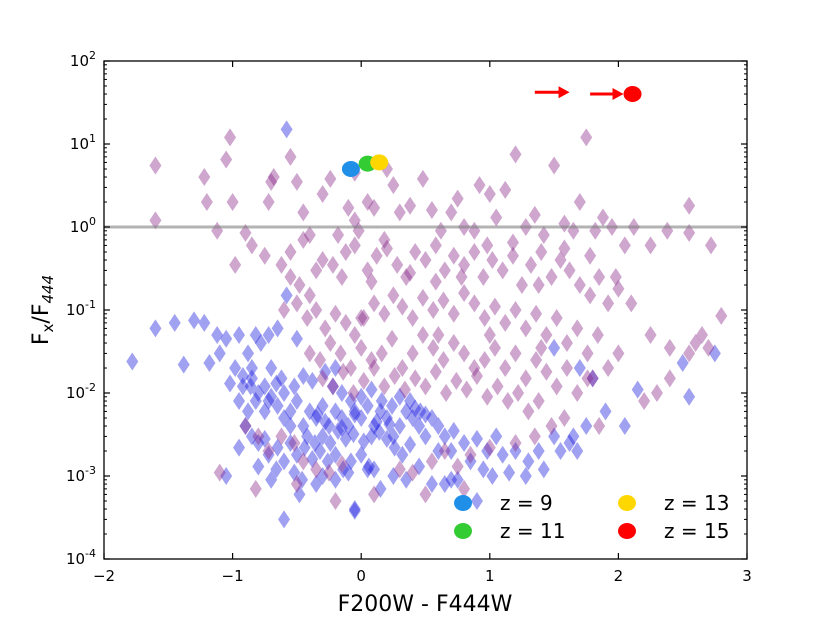 This screenshot has height=623, width=830. Describe the element at coordinates (579, 93) in the screenshot. I see `arrow-layer` at that location.